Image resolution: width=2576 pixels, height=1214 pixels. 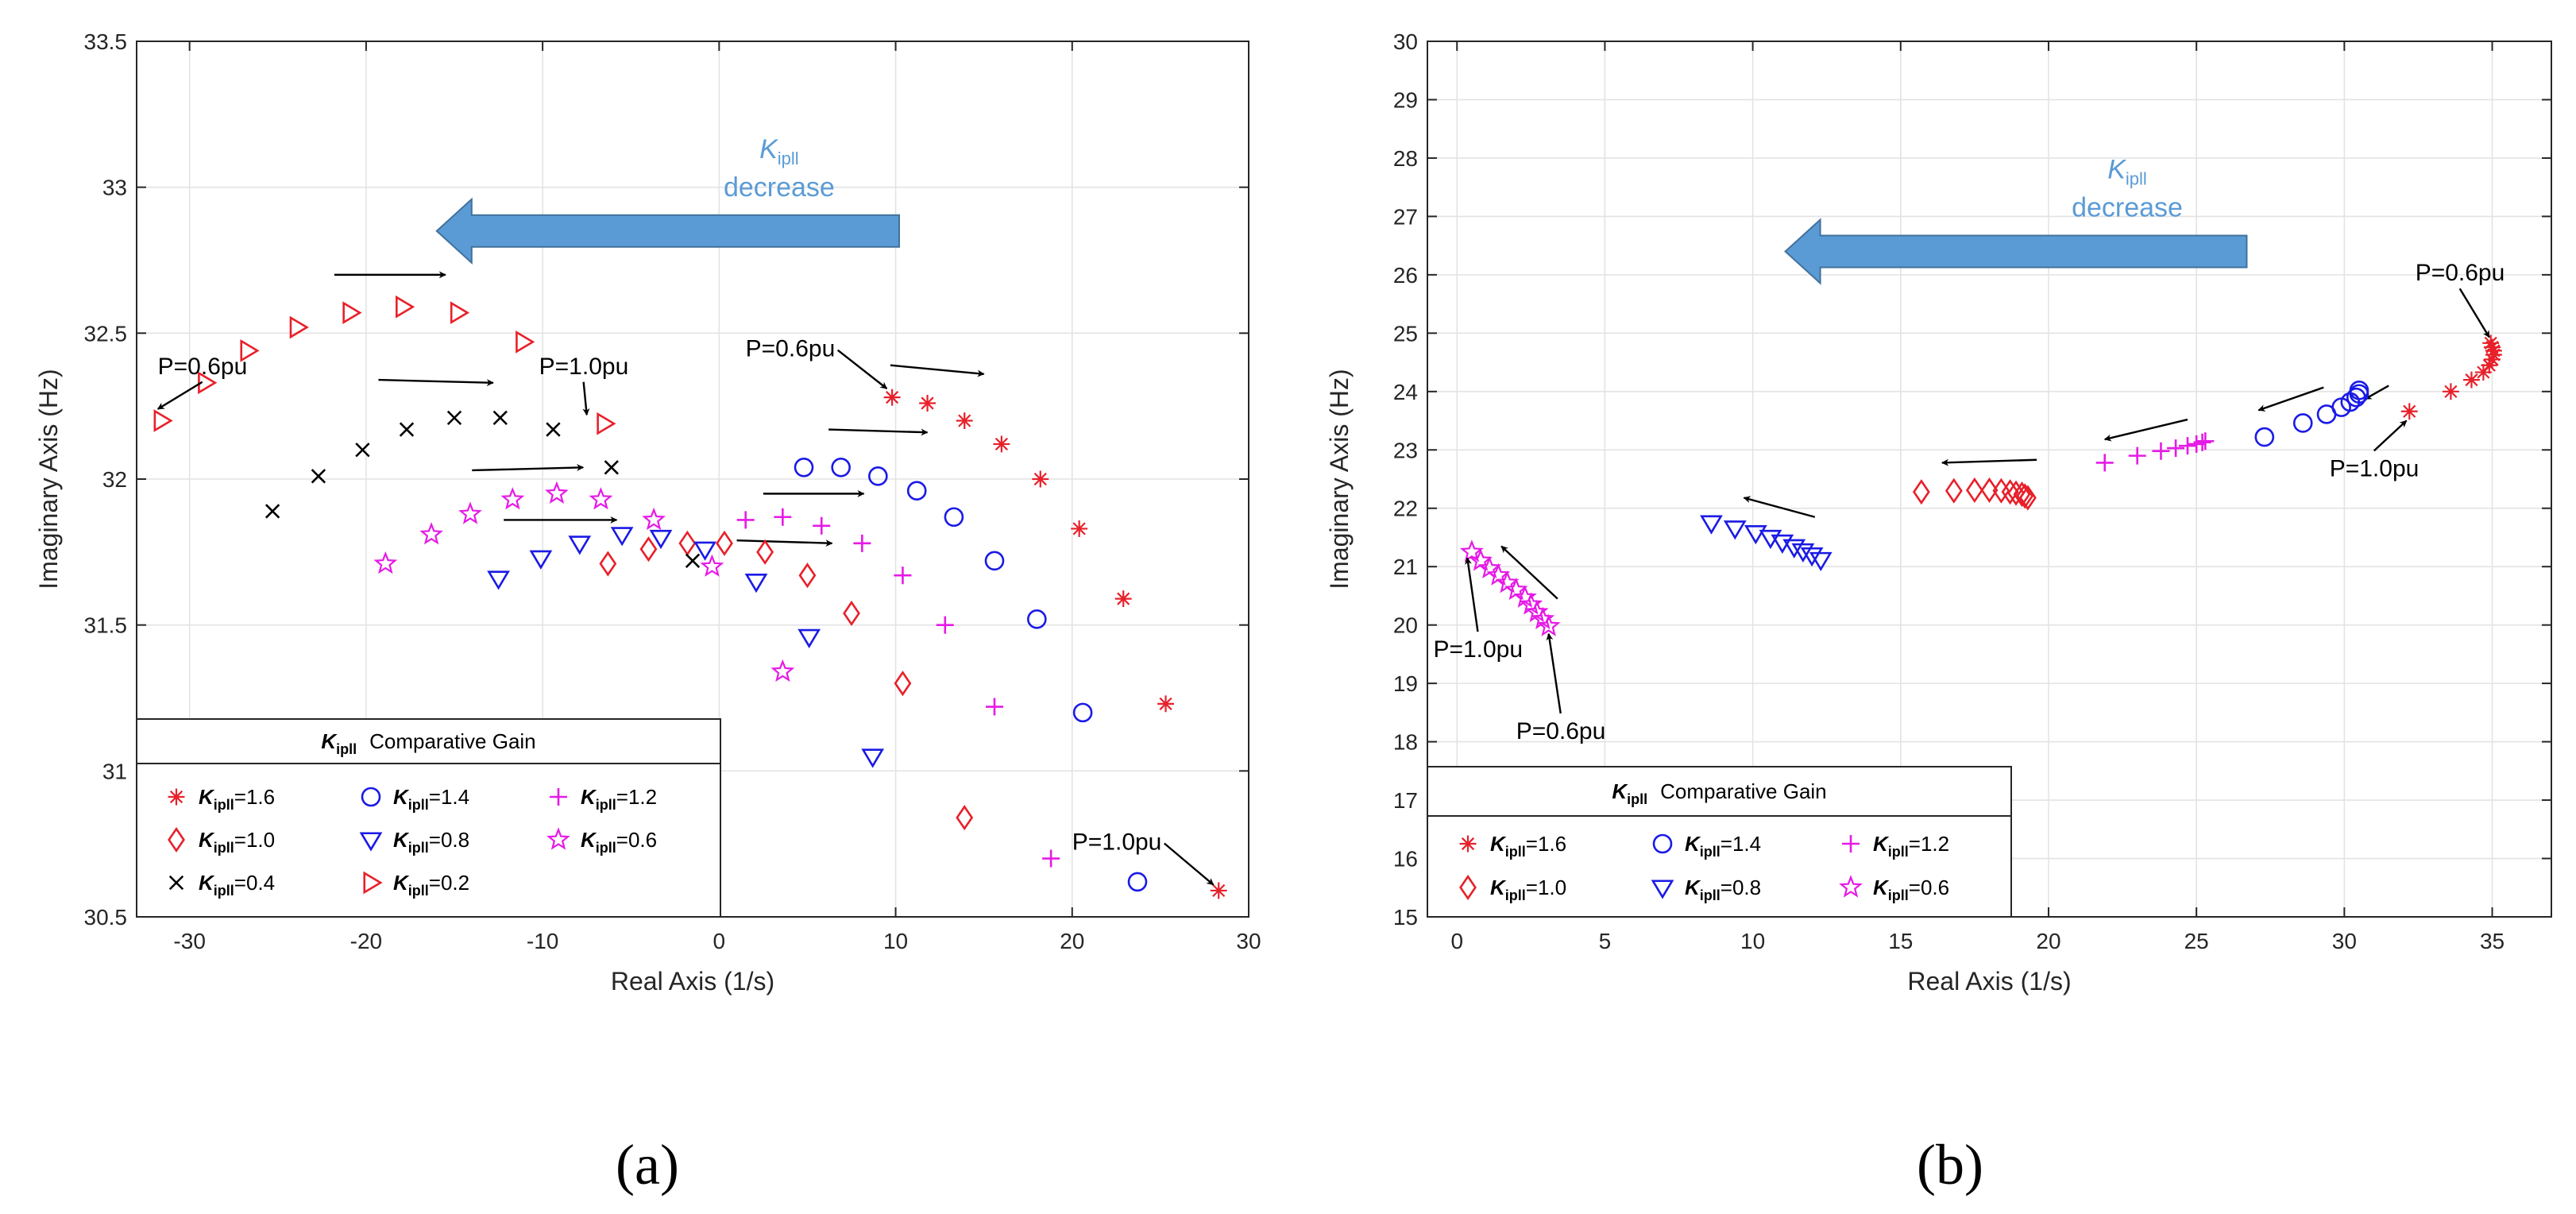 What do you see at coordinates (2127, 171) in the screenshot?
I see `decrease-arrow-label: Kipll` at bounding box center [2127, 171].